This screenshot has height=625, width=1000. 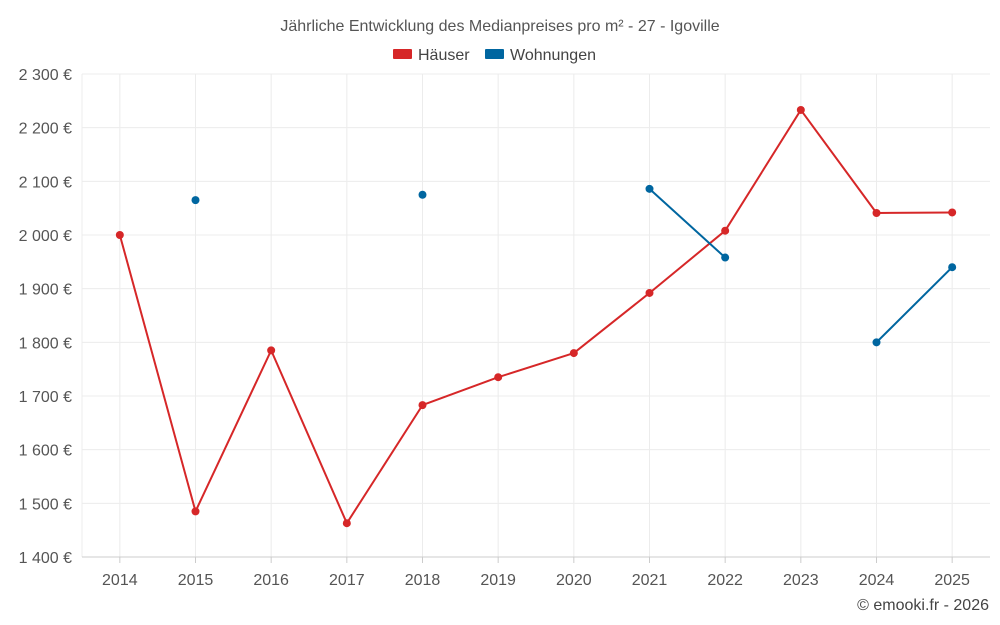 I want to click on y-tick-label: 1 700 €, so click(x=45, y=397).